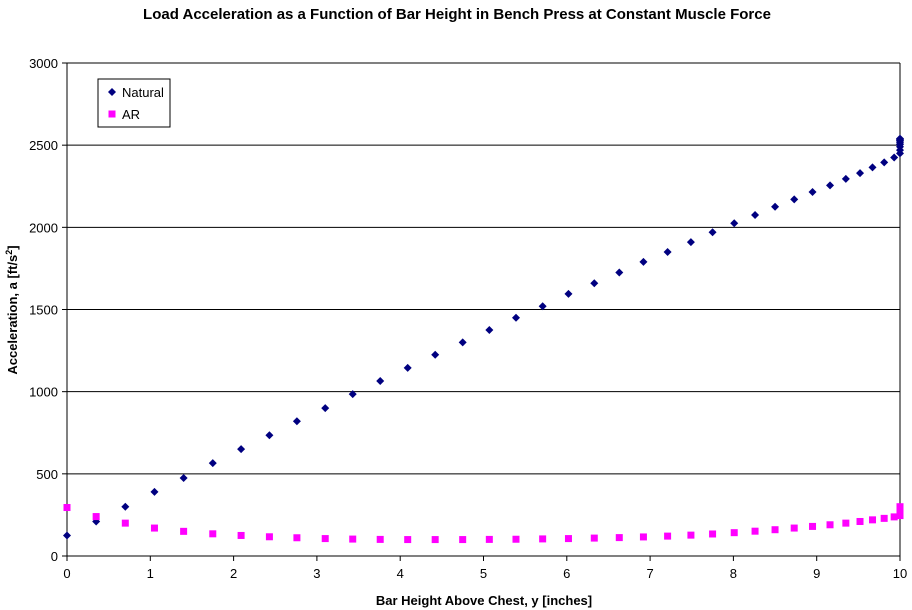 The image size is (912, 610). I want to click on x-tick-label-5: 5, so click(483, 573).